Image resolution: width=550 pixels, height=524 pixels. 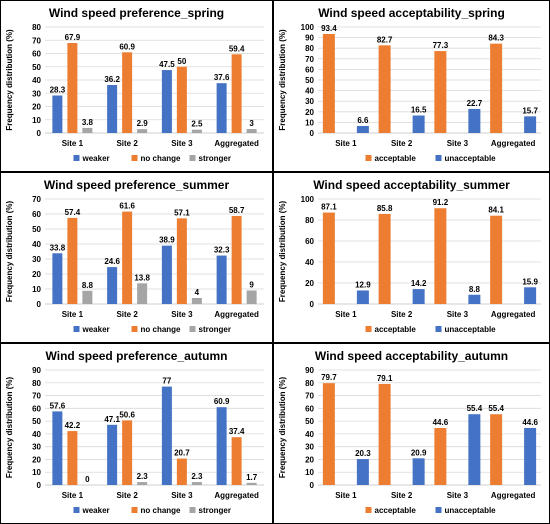 I want to click on legend-swatch-no-change, so click(x=134, y=158).